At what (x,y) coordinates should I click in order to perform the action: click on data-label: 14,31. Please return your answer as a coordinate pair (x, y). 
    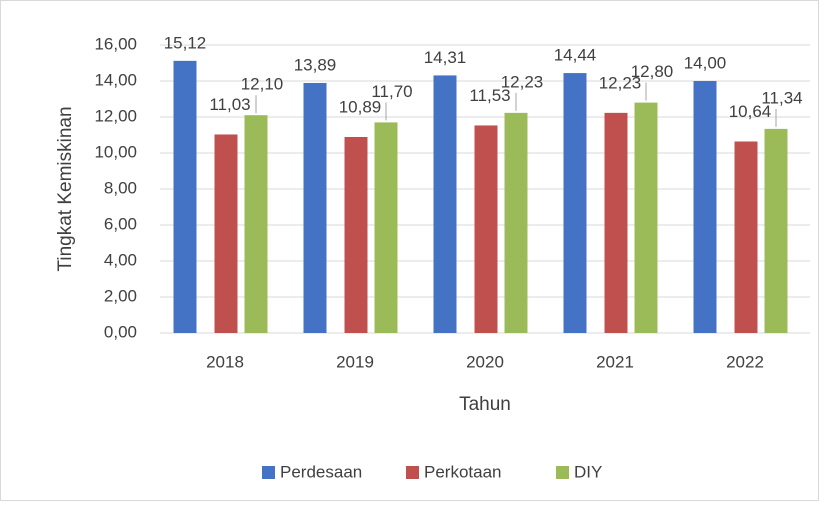
    Looking at the image, I should click on (445, 57).